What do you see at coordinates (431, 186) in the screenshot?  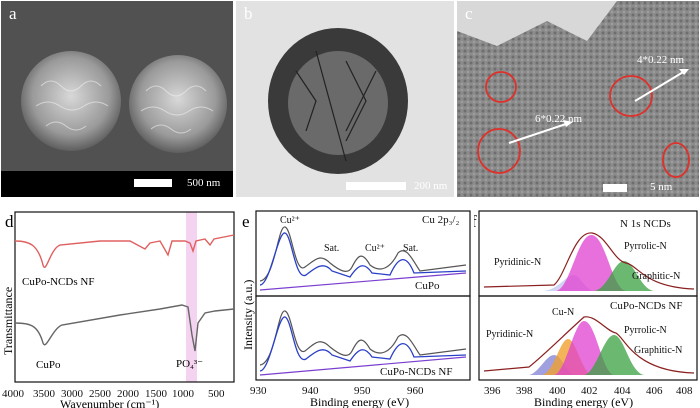 I see `scale-text: 200 nm` at bounding box center [431, 186].